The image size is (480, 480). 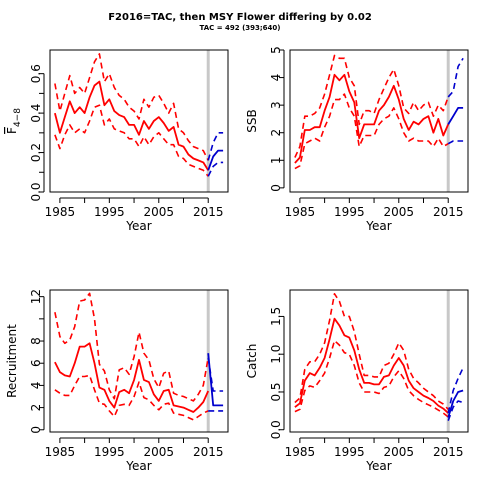 I want to click on y-axis-label: Catch, so click(x=252, y=361).